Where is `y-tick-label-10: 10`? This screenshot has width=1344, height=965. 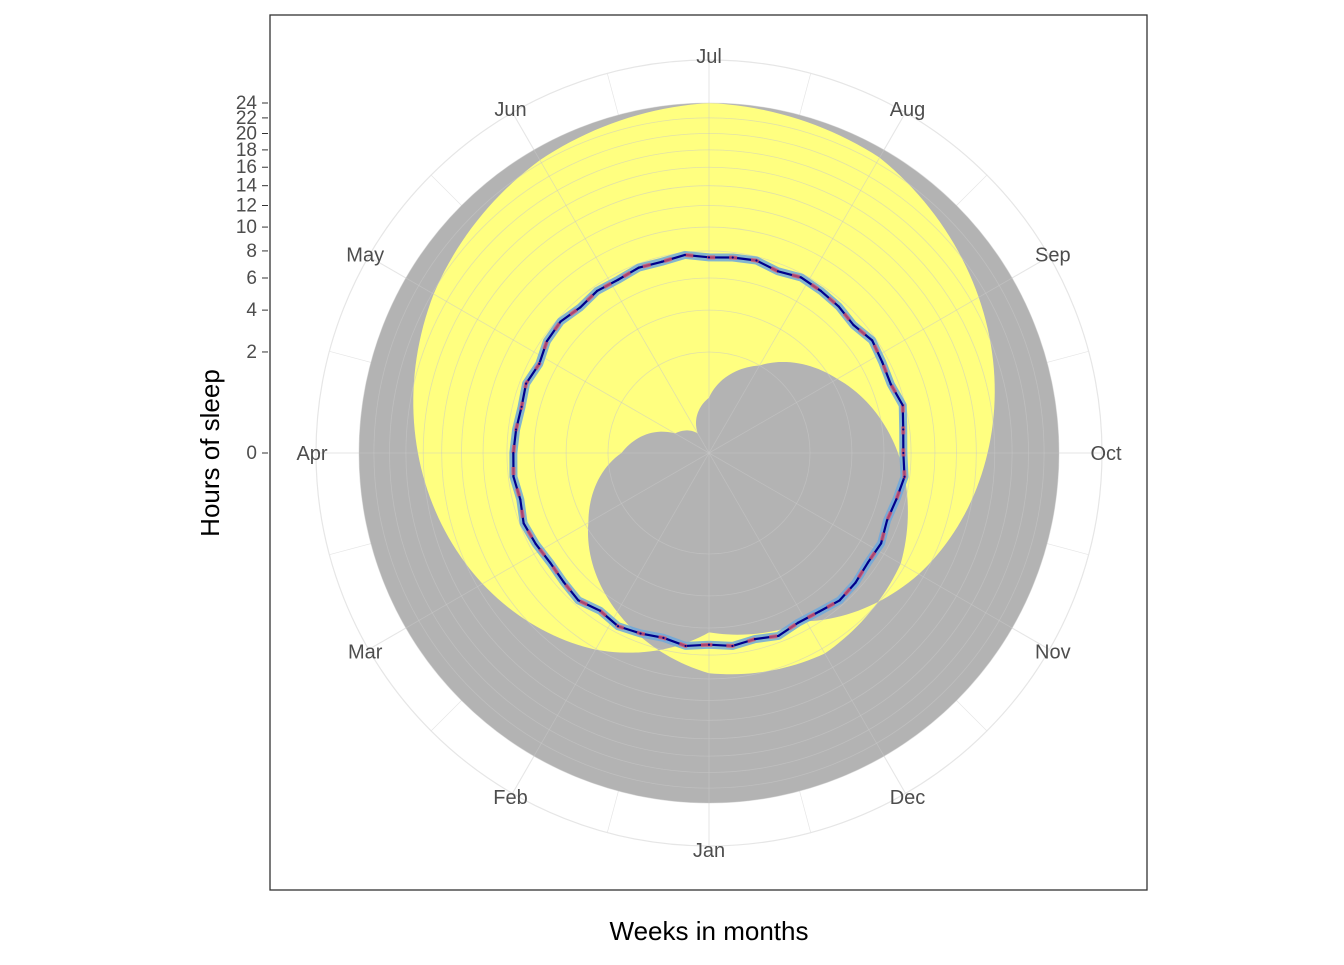 y-tick-label-10: 10 is located at coordinates (246, 227).